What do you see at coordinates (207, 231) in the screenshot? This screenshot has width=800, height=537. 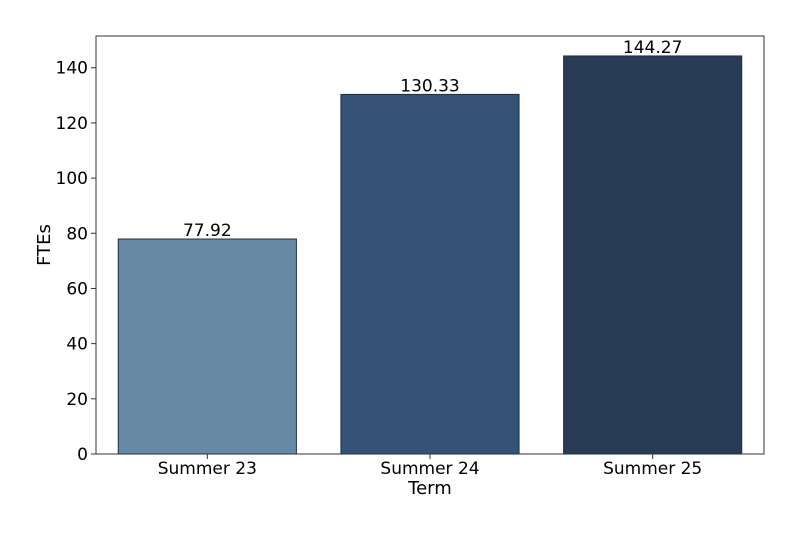 I see `data-label-1: 77.92` at bounding box center [207, 231].